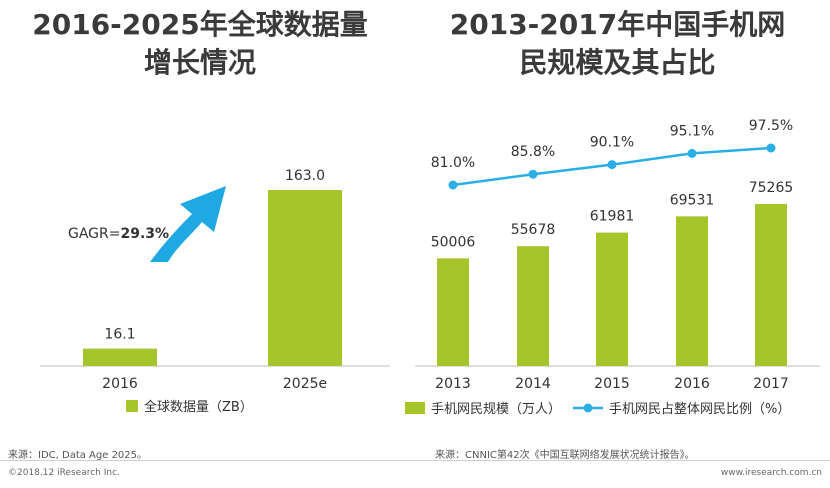 The height and width of the screenshot is (488, 830). What do you see at coordinates (771, 285) in the screenshot?
I see `right-bar-2017` at bounding box center [771, 285].